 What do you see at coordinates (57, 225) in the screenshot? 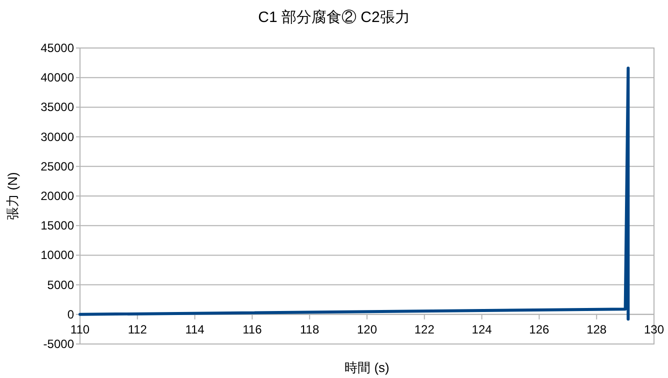
I see `y-tick-label: 15000` at bounding box center [57, 225].